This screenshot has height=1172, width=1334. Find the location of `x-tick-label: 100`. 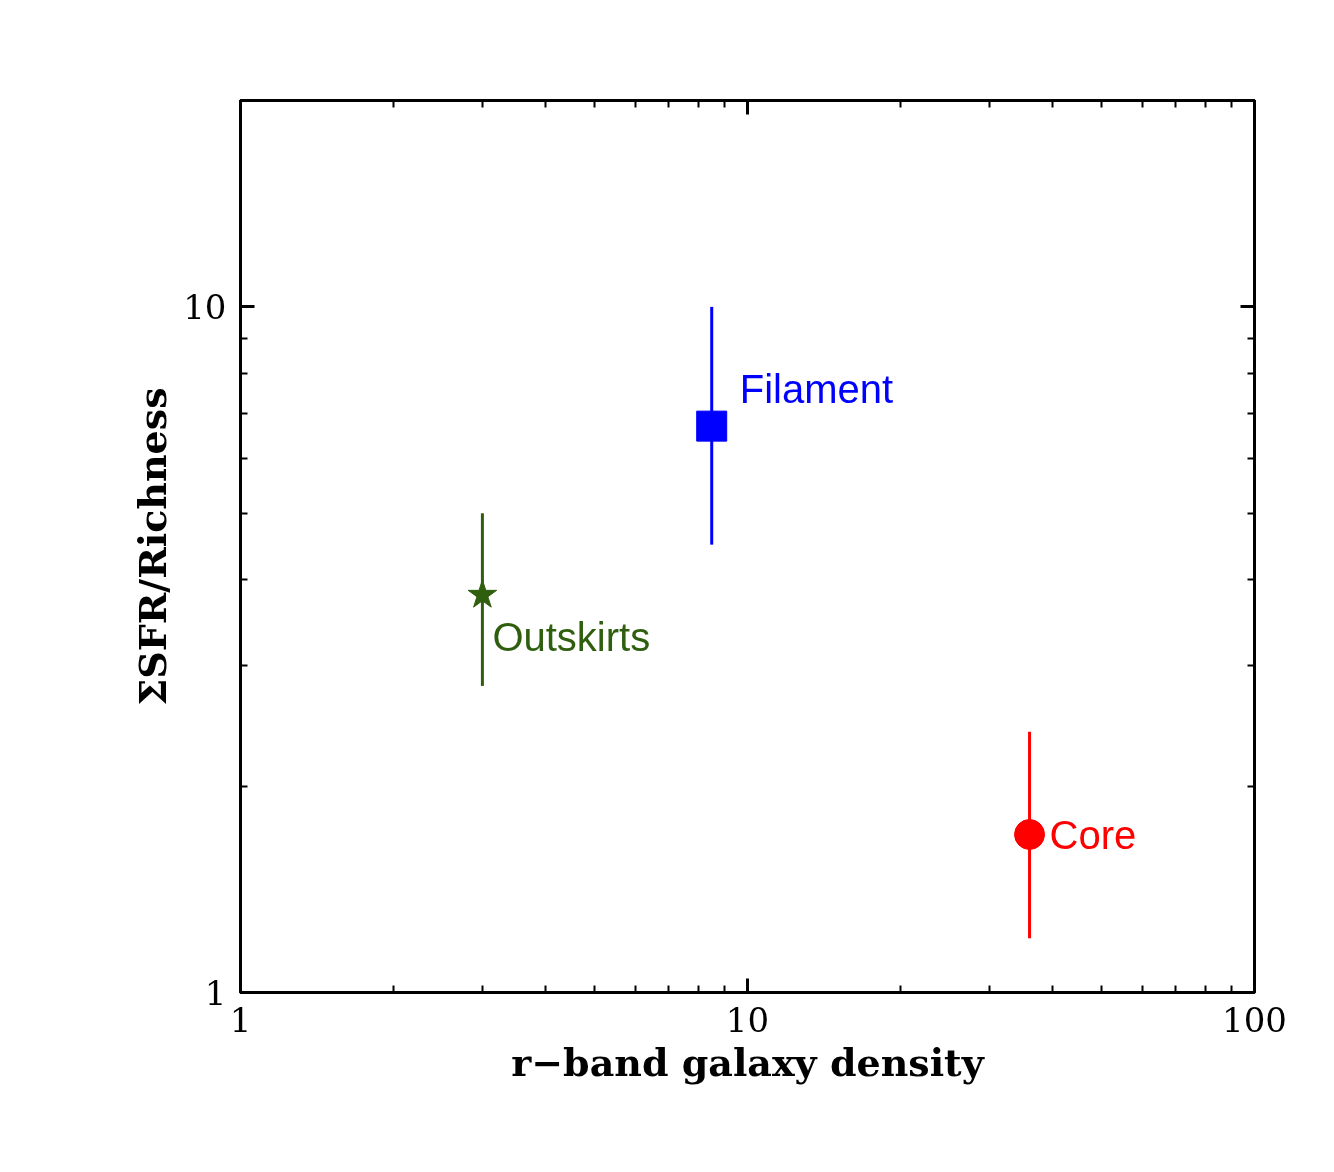

x-tick-label: 100 is located at coordinates (1254, 1019).